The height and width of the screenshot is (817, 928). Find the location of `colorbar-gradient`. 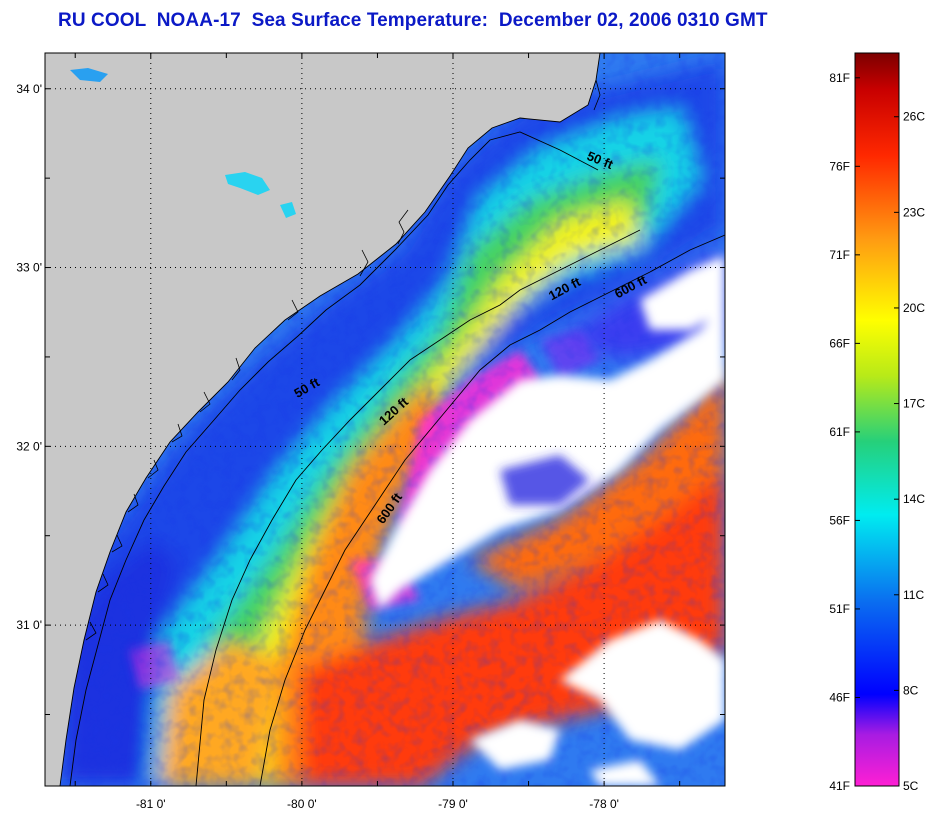

colorbar-gradient is located at coordinates (877, 419).